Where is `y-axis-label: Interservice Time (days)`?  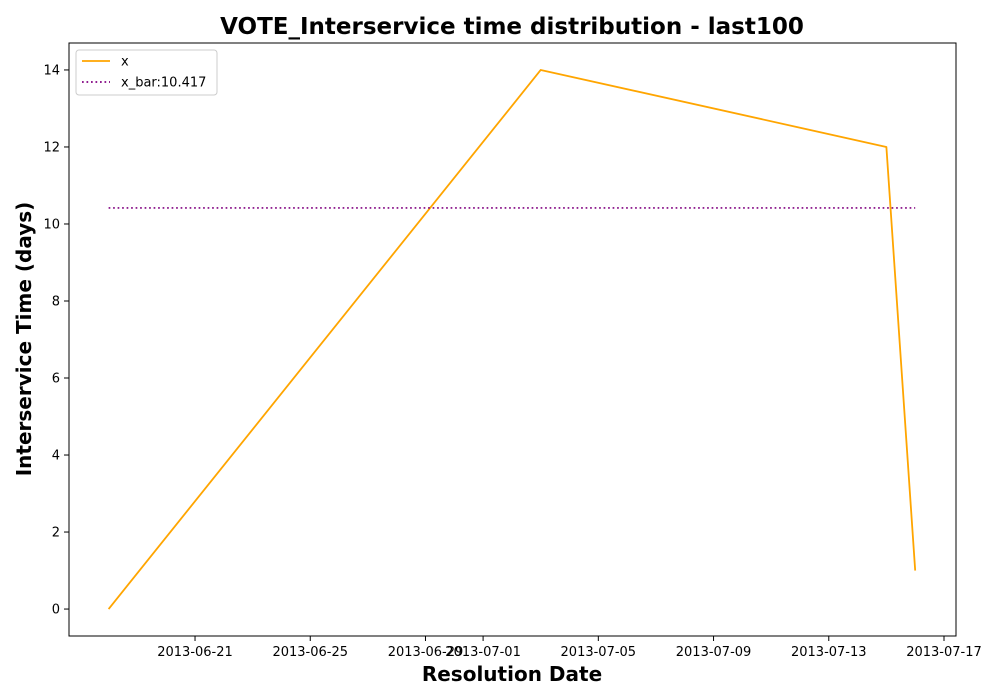 y-axis-label: Interservice Time (days) is located at coordinates (24, 339).